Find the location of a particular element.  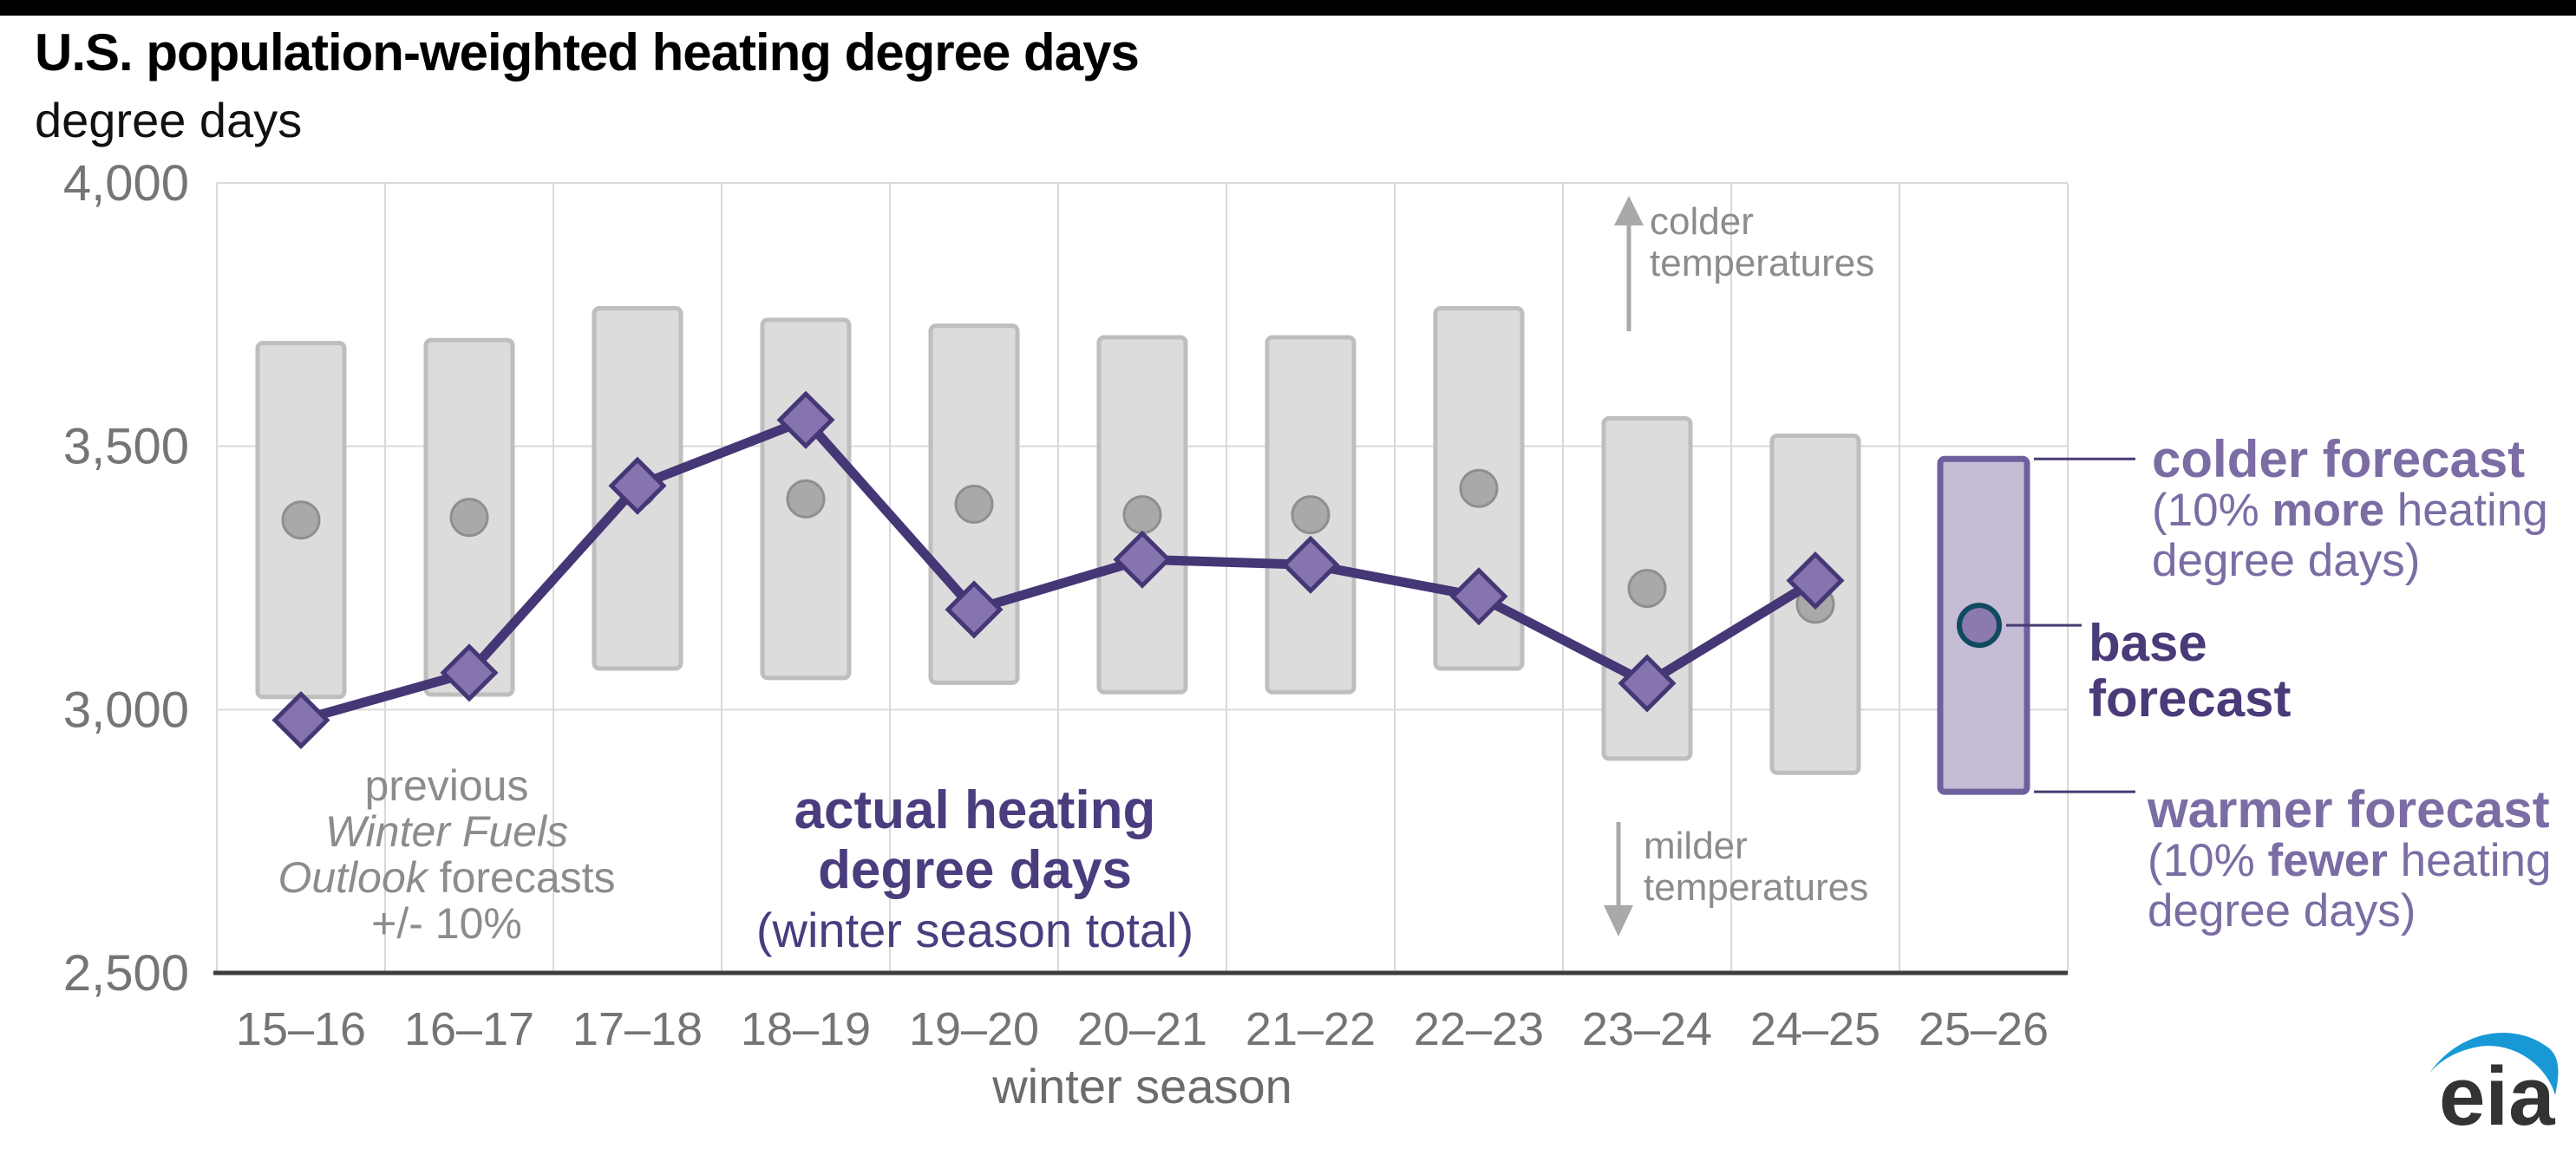

x-tick-label: 24–25 is located at coordinates (1815, 1029).